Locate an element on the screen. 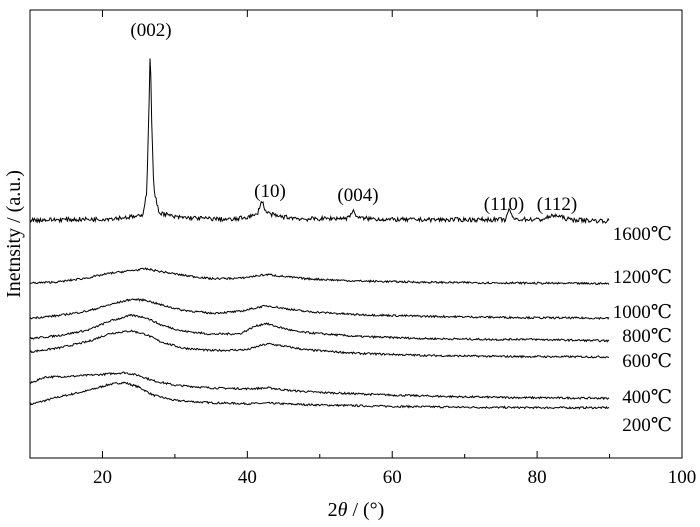 The width and height of the screenshot is (700, 527). series-label: 800℃ is located at coordinates (647, 336).